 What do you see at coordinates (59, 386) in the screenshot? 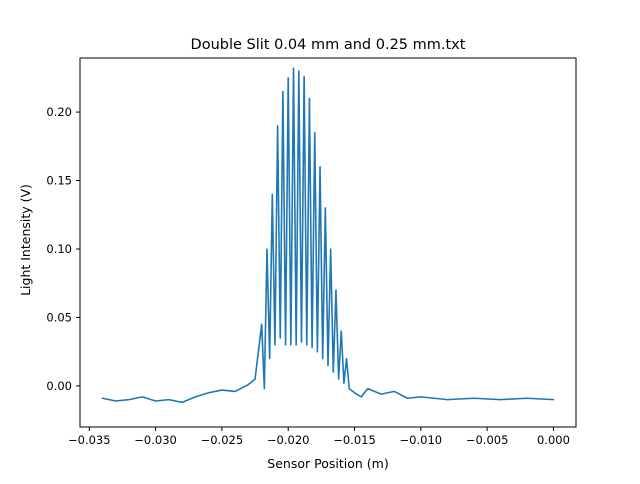
I see `y-tick-label: 0.00` at bounding box center [59, 386].